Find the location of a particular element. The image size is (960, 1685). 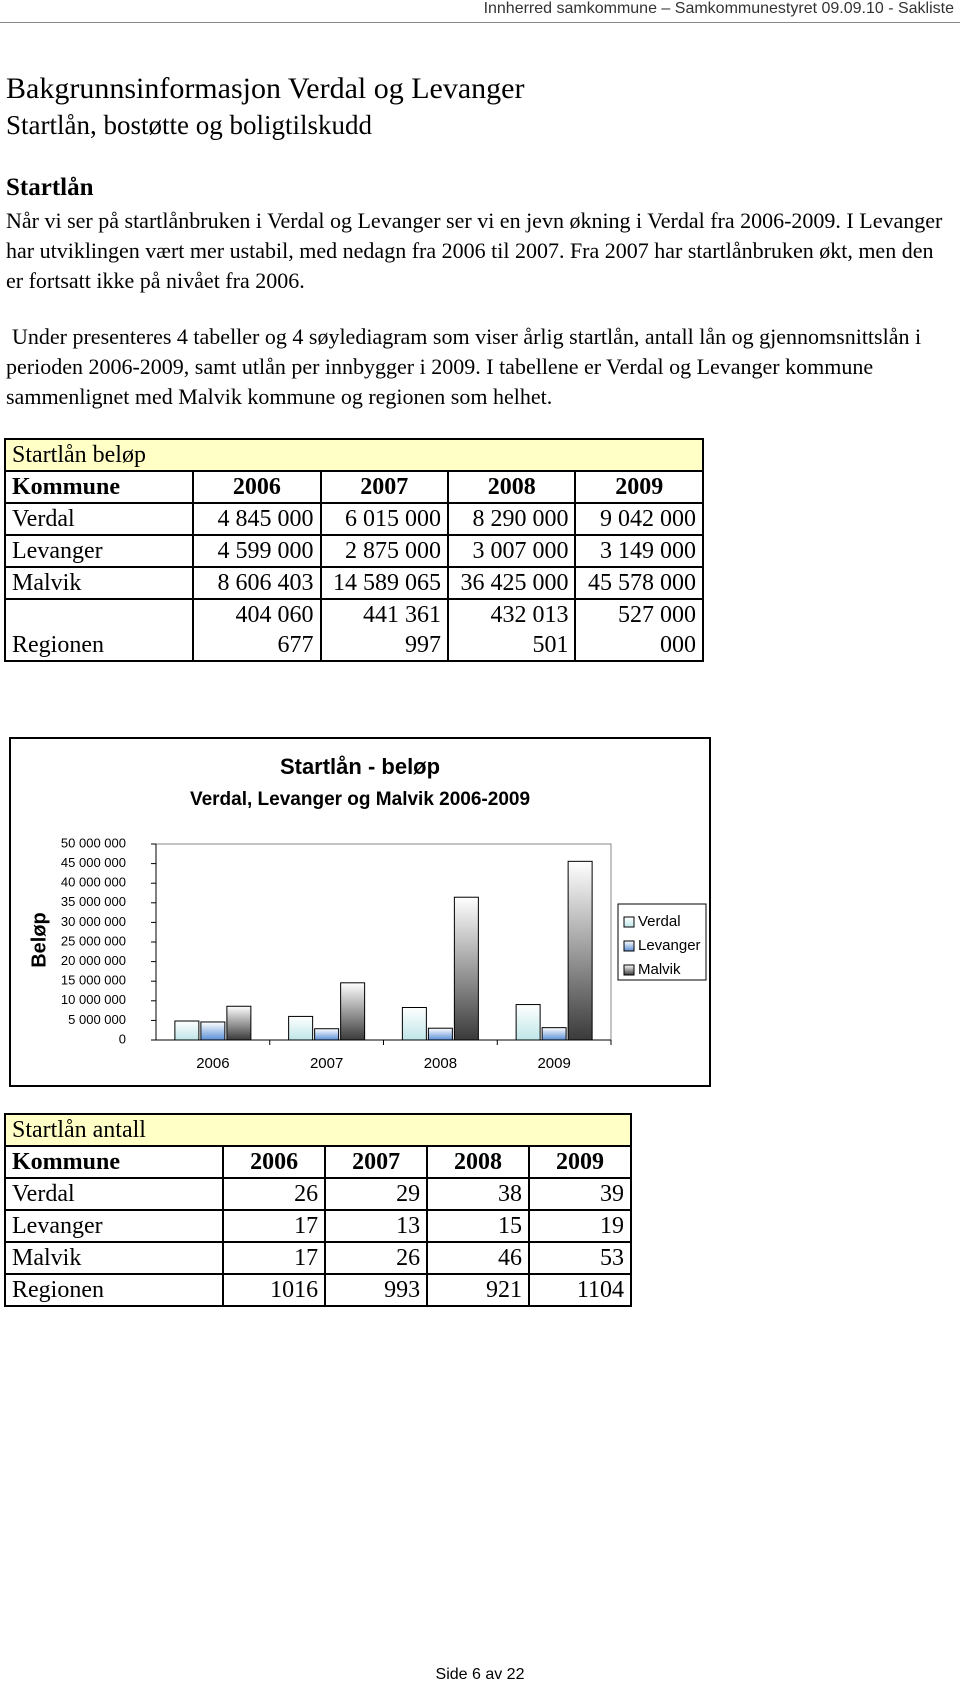

table-cell: 15 is located at coordinates (478, 1226).